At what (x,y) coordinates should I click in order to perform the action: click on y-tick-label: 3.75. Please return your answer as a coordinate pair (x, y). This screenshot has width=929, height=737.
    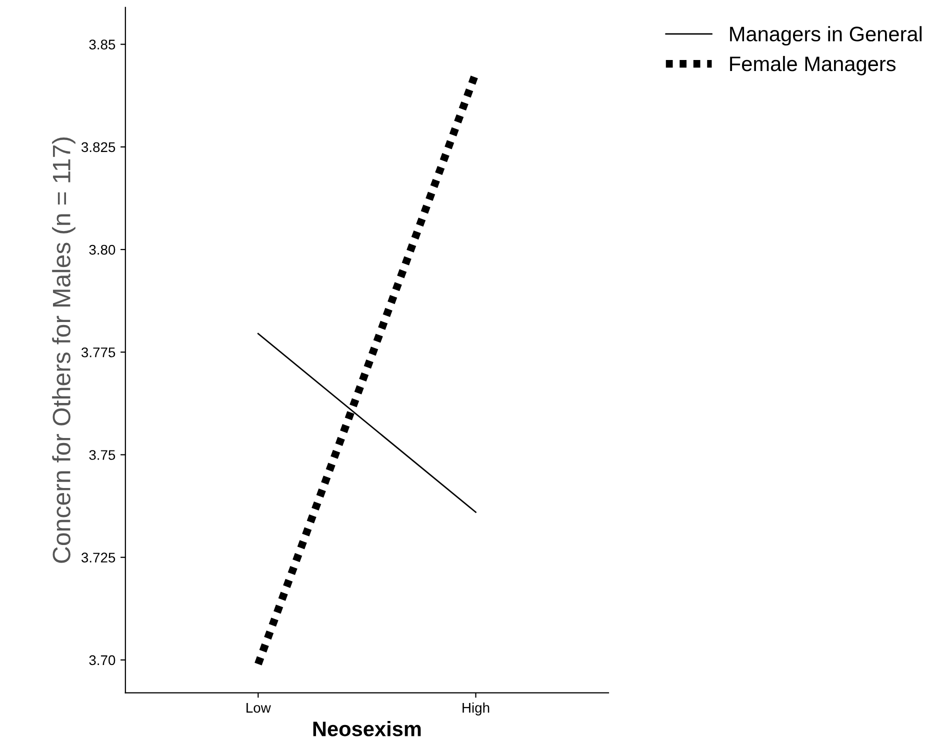
    Looking at the image, I should click on (102, 455).